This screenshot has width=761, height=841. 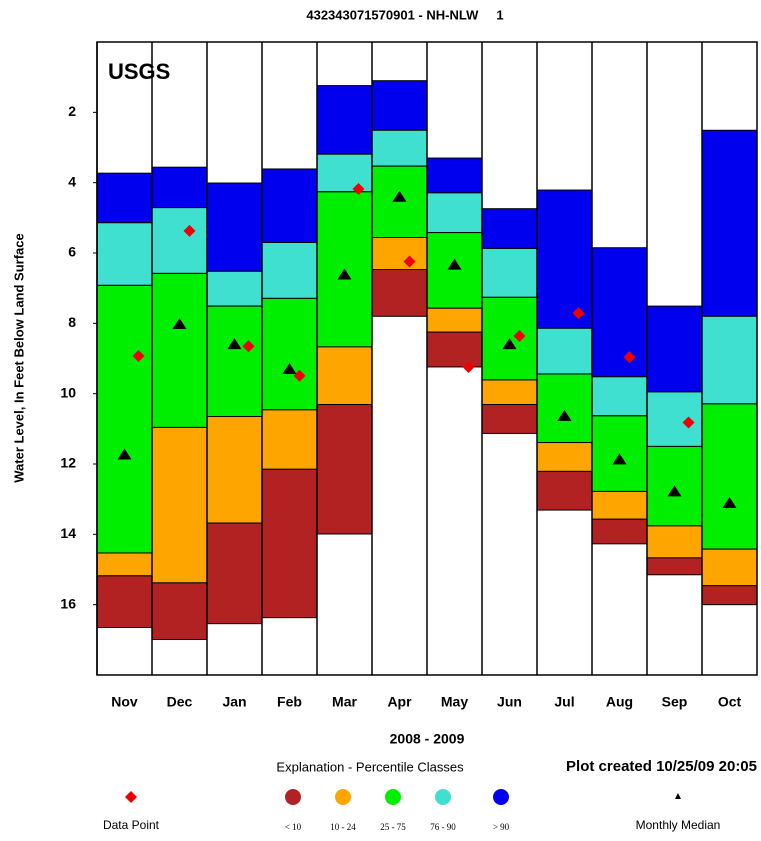 What do you see at coordinates (131, 825) in the screenshot?
I see `legend-label: Data Point` at bounding box center [131, 825].